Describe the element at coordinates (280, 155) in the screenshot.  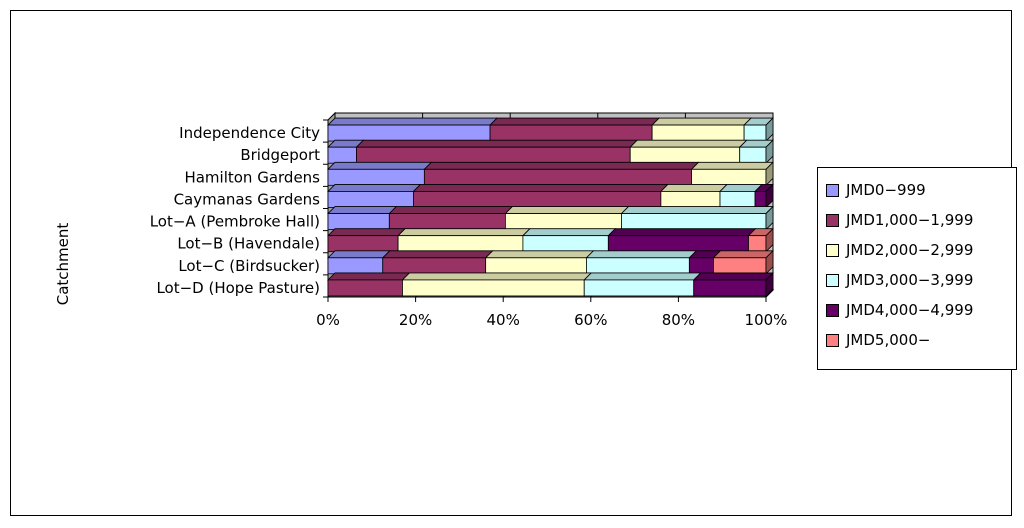
I see `category-label: Bridgeport` at that location.